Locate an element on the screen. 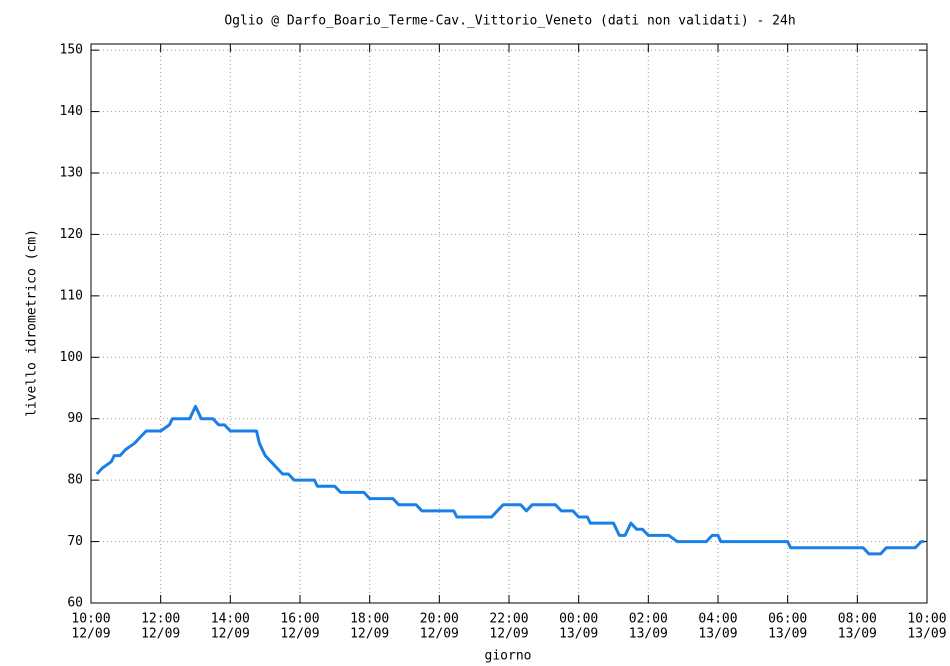 The height and width of the screenshot is (666, 950). y-tick-label: 150 is located at coordinates (71, 50).